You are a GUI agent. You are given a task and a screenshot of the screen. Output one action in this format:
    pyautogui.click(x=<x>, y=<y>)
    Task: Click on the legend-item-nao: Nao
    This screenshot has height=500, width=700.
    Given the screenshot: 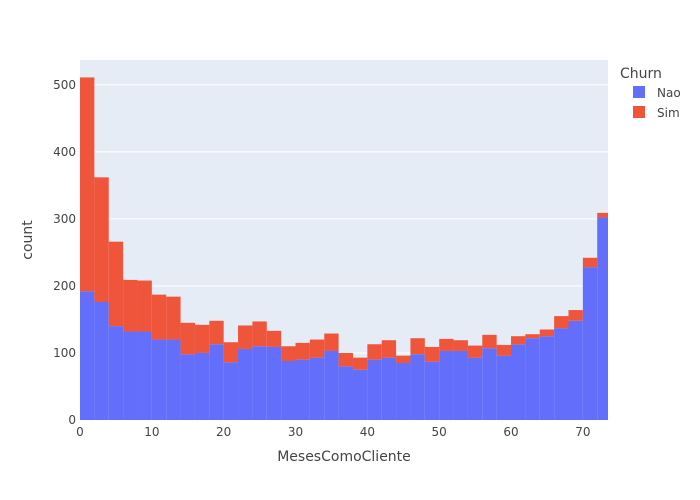 What is the action you would take?
    pyautogui.click(x=657, y=93)
    